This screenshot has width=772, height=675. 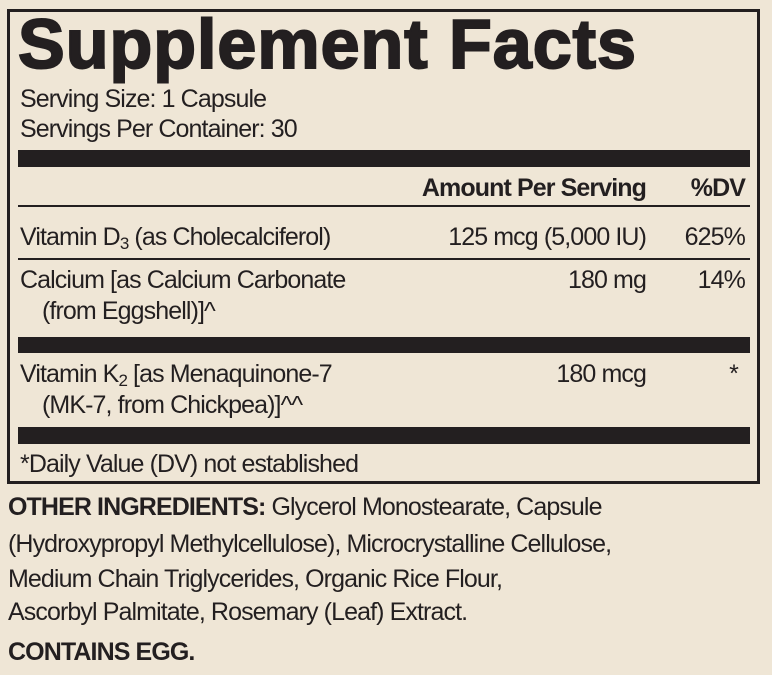 What do you see at coordinates (129, 311) in the screenshot?
I see `nutrient-name-line2: (from Eggshell)]^` at bounding box center [129, 311].